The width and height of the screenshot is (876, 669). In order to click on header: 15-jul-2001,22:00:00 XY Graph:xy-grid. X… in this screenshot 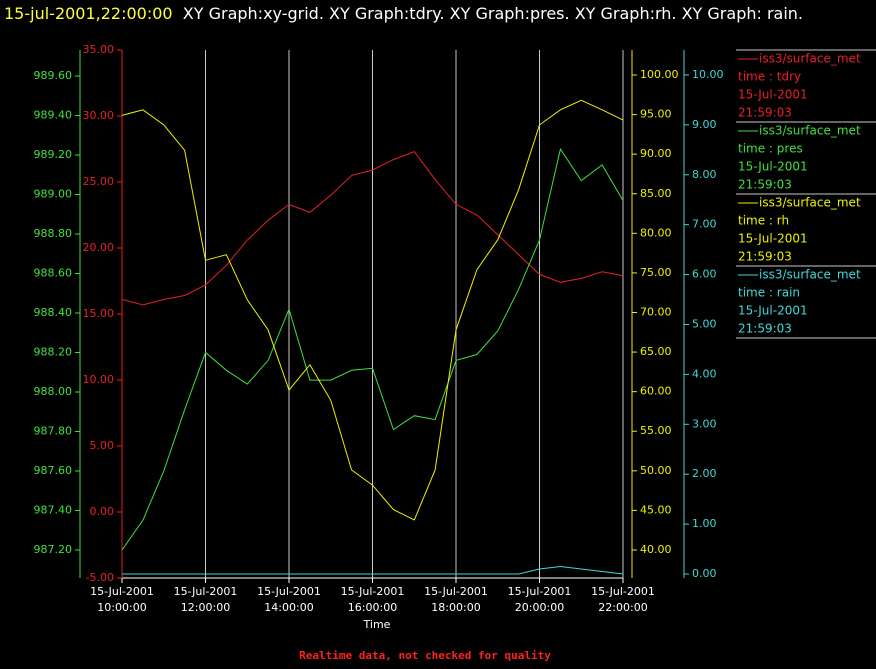, I will do `click(434, 14)`.